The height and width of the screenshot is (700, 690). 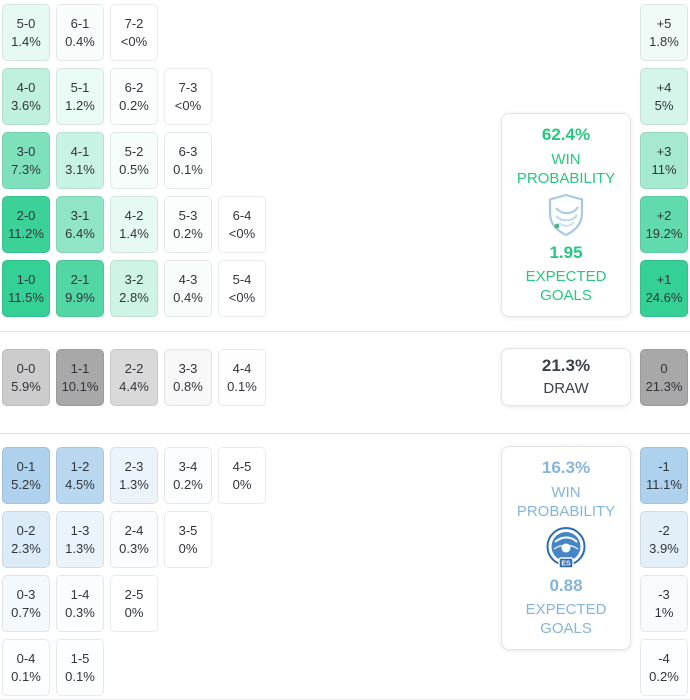 I want to click on score-row: 3-0 7.3% 4-1 3.1% 5-2 0.5% 6-3 0.1% +3 11%, so click(x=346, y=160).